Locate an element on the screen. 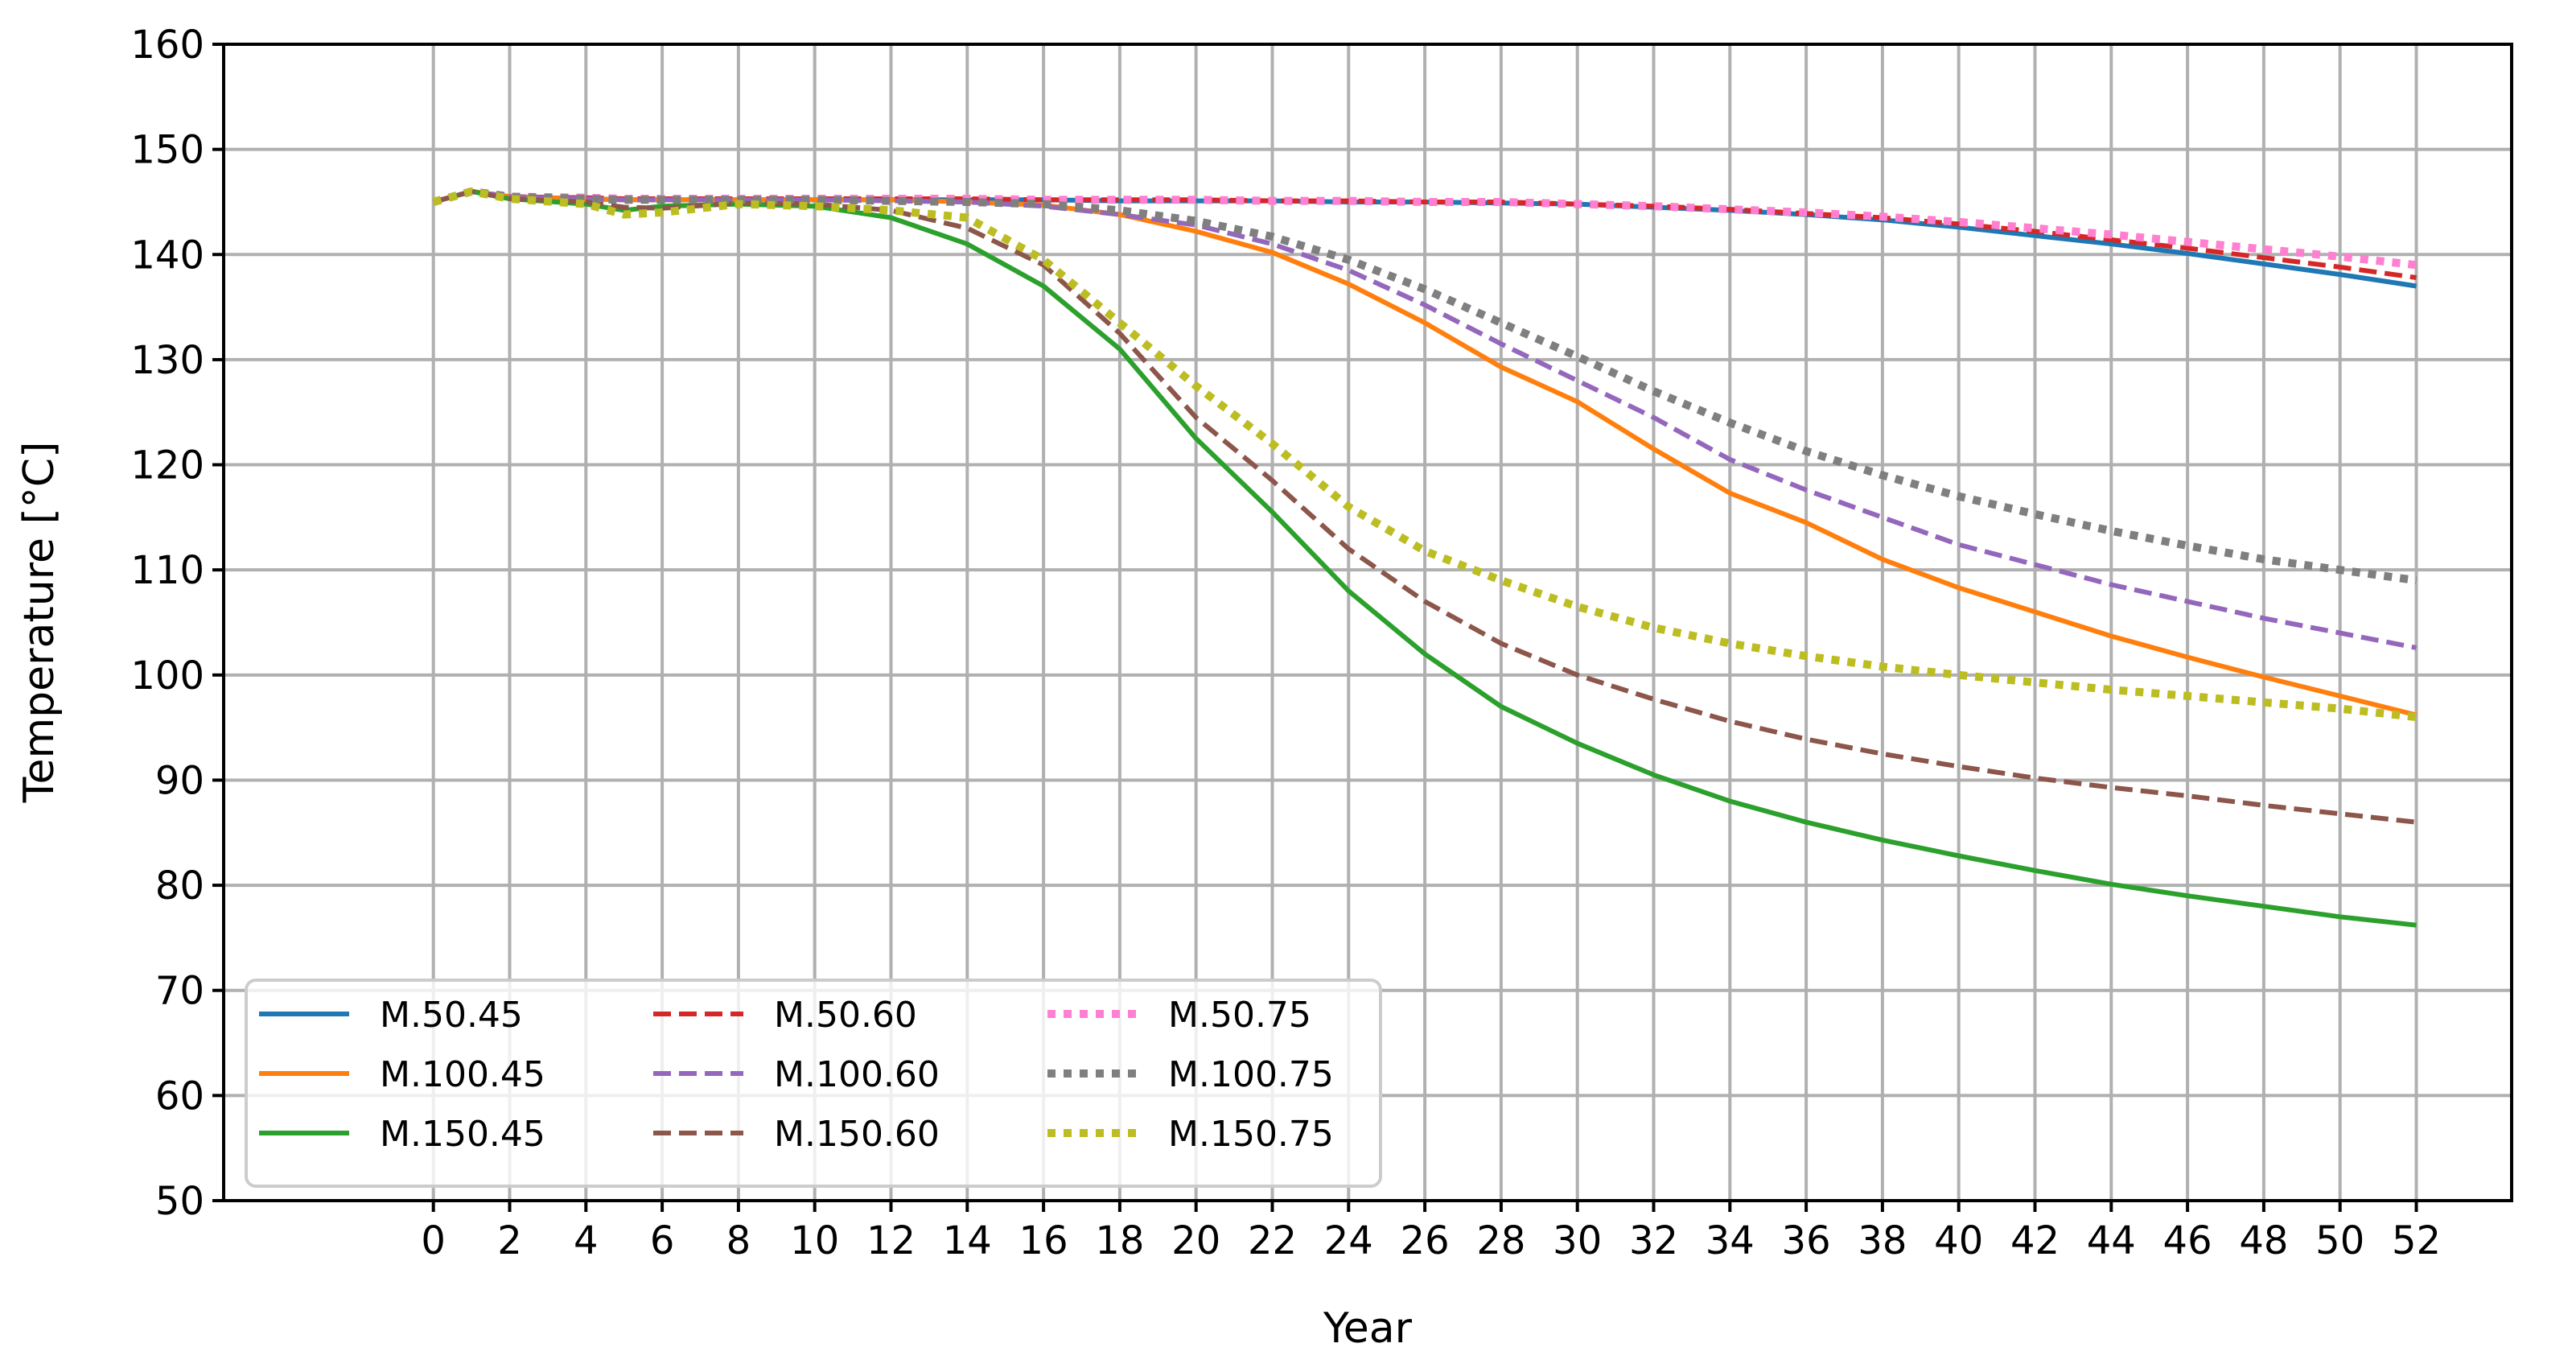  x-tick-label: 52 is located at coordinates (2416, 1241).